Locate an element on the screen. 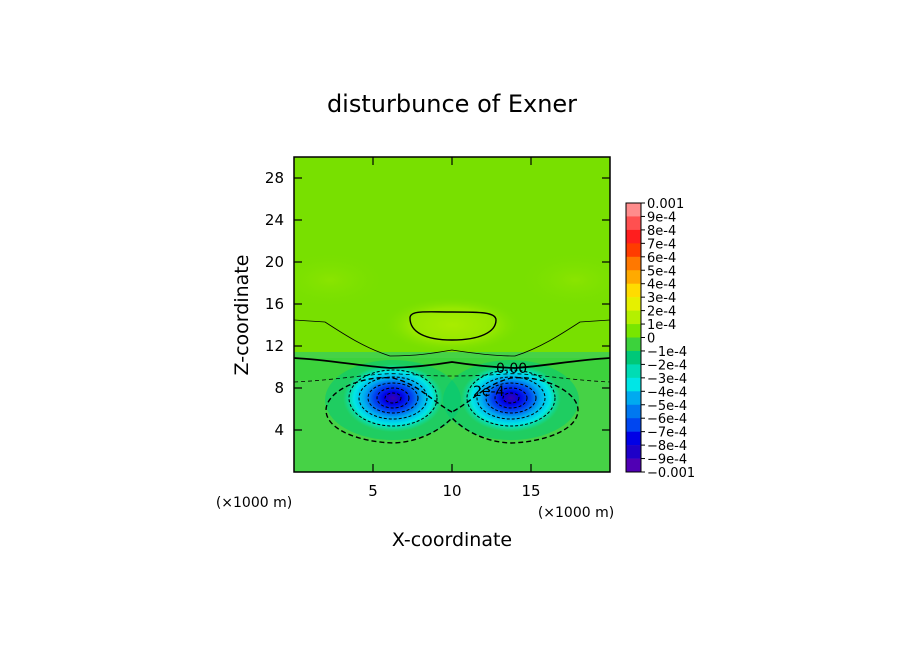 The width and height of the screenshot is (904, 654). colorbar-label: 0 is located at coordinates (651, 339).